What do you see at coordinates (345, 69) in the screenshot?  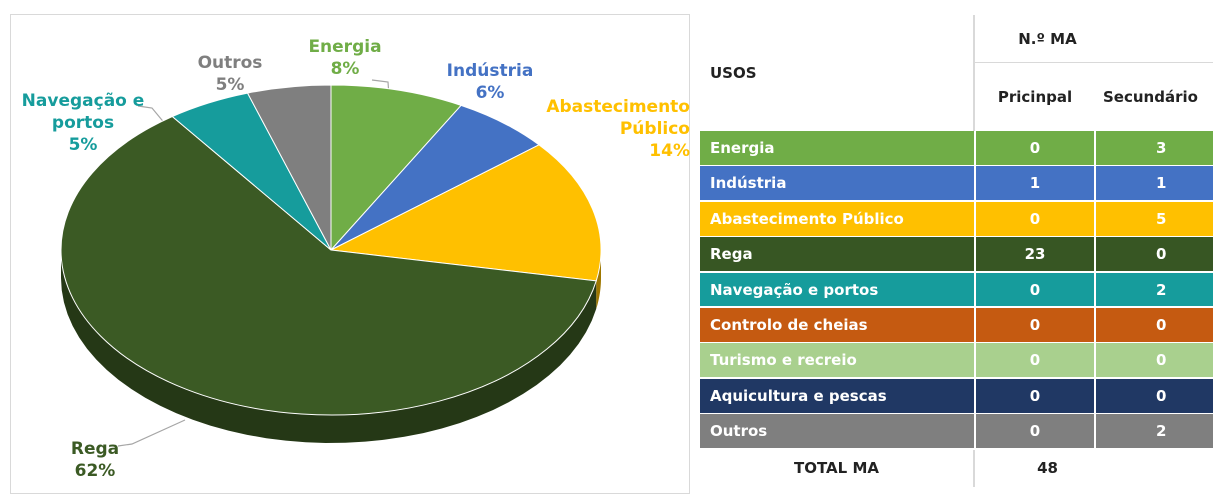 I see `value-label: 8%` at bounding box center [345, 69].